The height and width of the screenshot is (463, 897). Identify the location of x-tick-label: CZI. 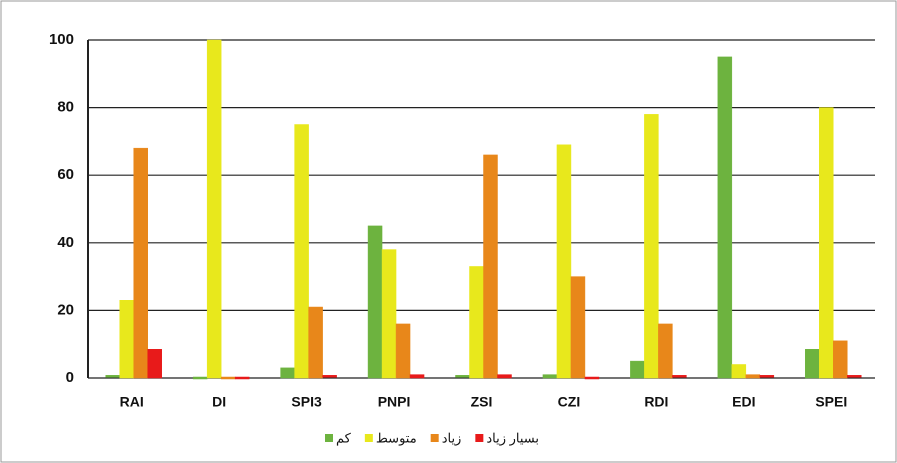
(569, 402).